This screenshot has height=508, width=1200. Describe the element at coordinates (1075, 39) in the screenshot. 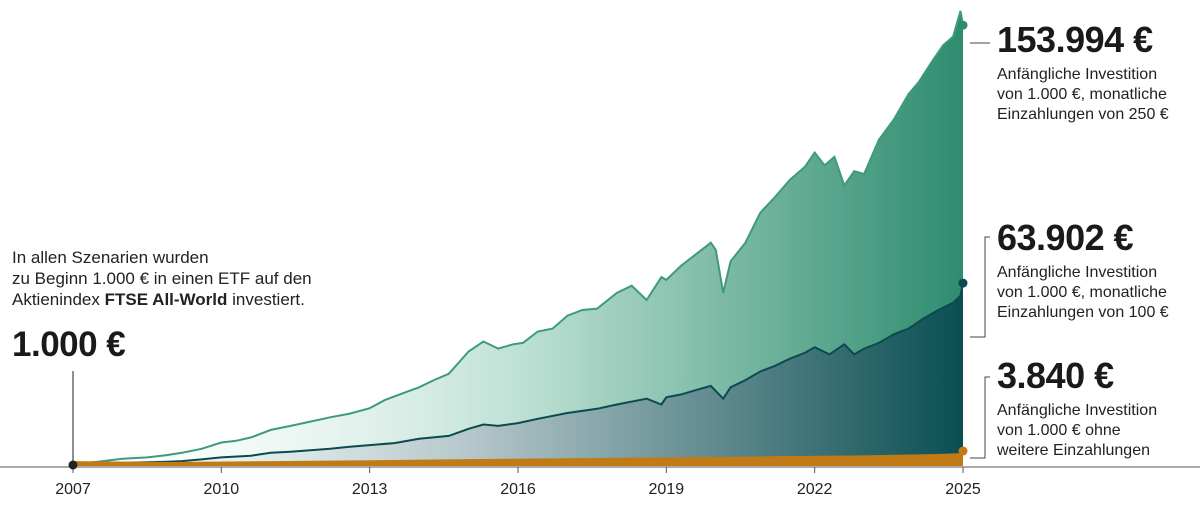

I see `callout-value: 153.994 €` at that location.